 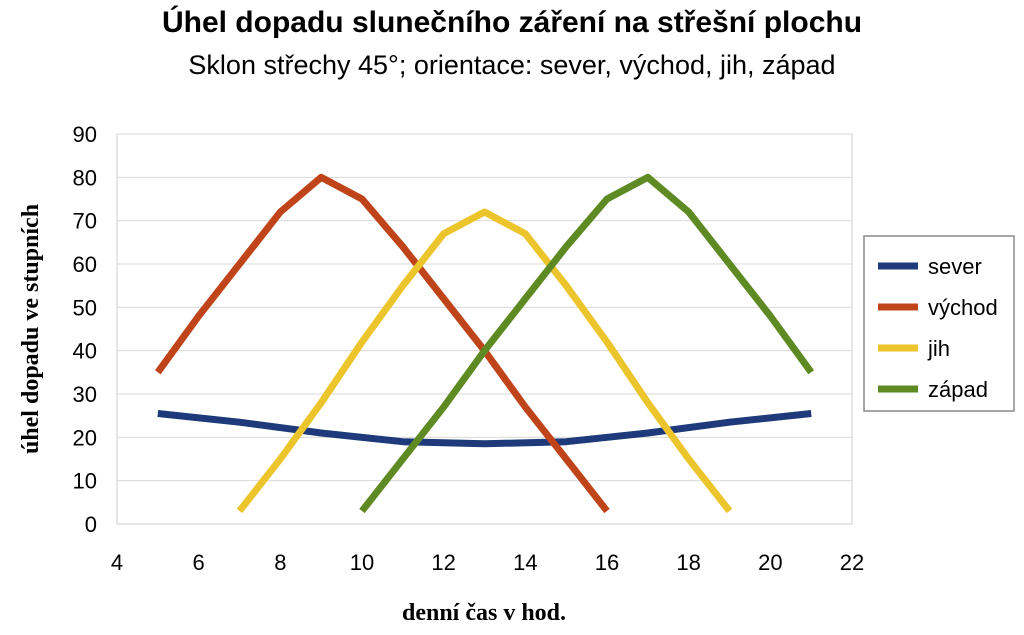 I want to click on y-tick-label: 90, so click(x=85, y=134).